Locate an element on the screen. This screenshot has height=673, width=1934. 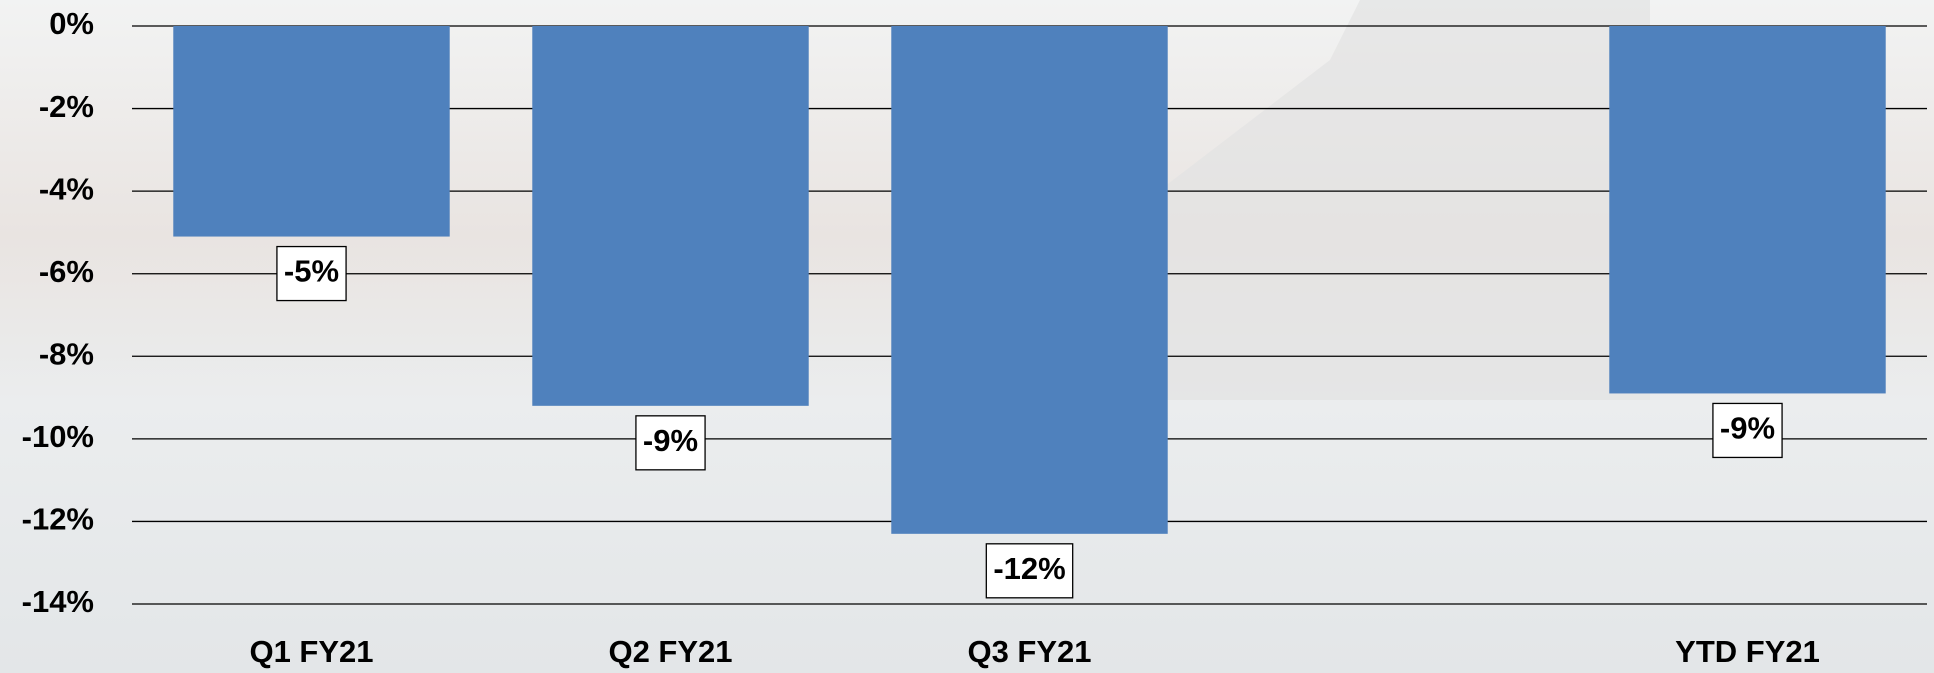
y-tick-label: 0% is located at coordinates (71, 23).